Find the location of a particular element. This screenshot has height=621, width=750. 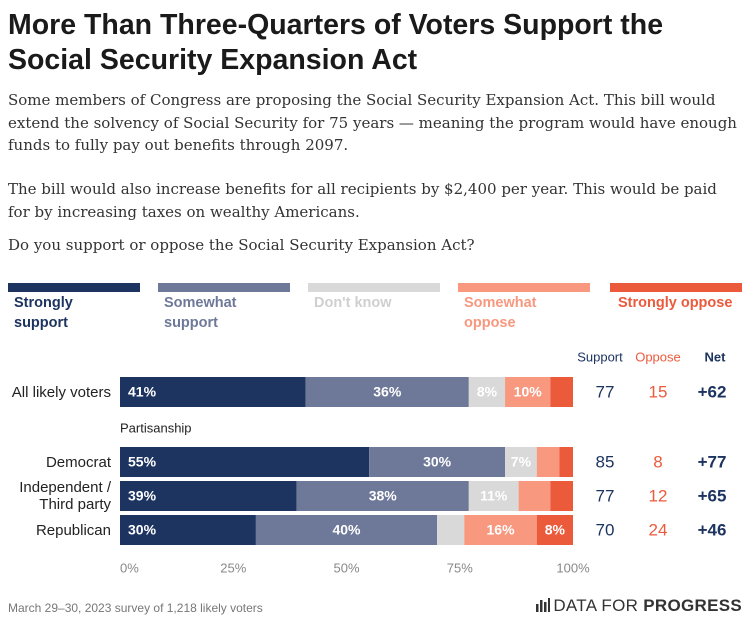

x-tick-label: 100% is located at coordinates (573, 567).